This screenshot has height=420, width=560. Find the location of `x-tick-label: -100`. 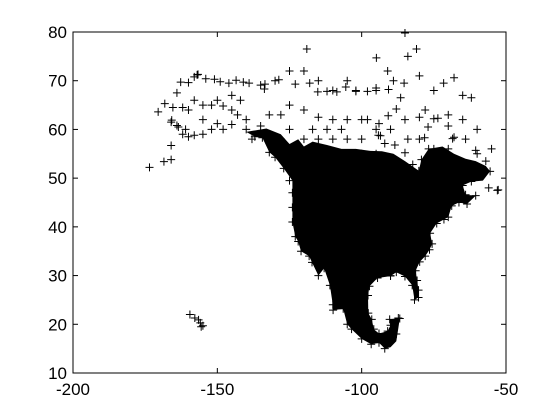

x-tick-label: -100 is located at coordinates (362, 389).